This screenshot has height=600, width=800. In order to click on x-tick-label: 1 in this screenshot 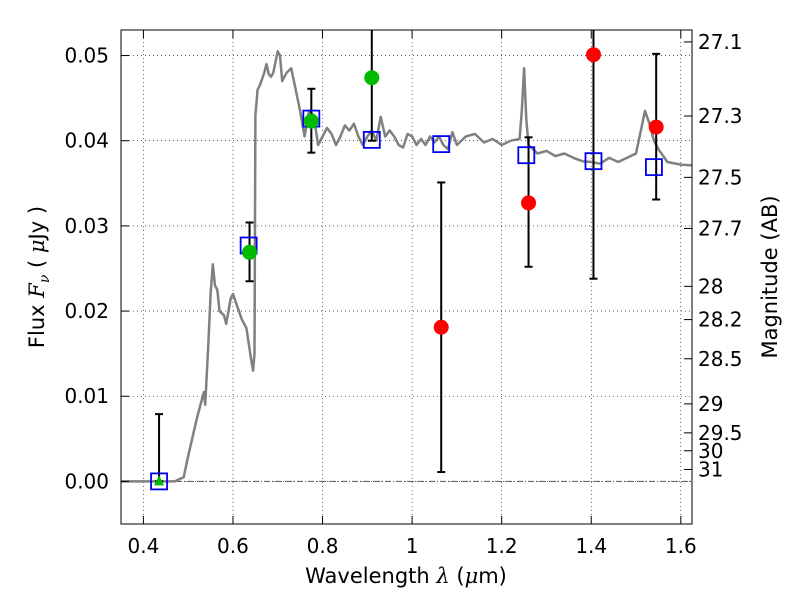, I will do `click(412, 546)`.